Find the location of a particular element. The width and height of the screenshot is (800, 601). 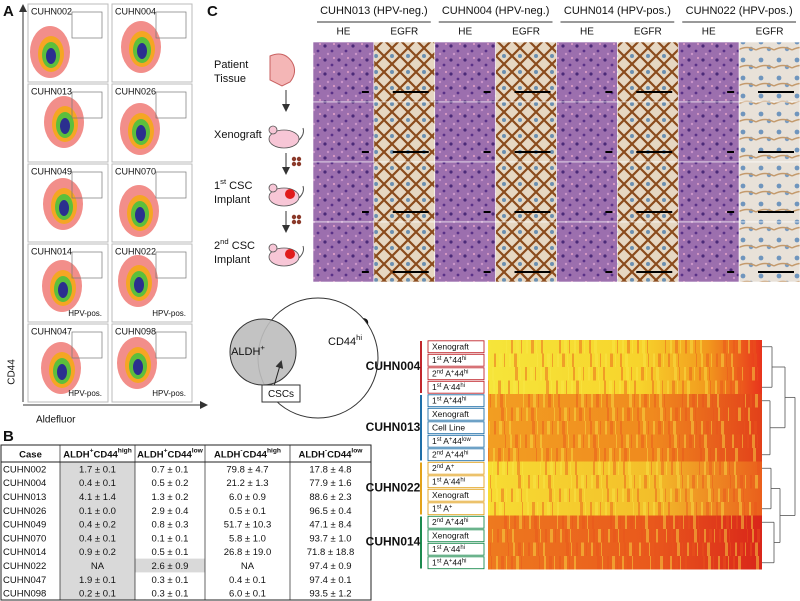

sample-label-part: 1 is located at coordinates (434, 360).